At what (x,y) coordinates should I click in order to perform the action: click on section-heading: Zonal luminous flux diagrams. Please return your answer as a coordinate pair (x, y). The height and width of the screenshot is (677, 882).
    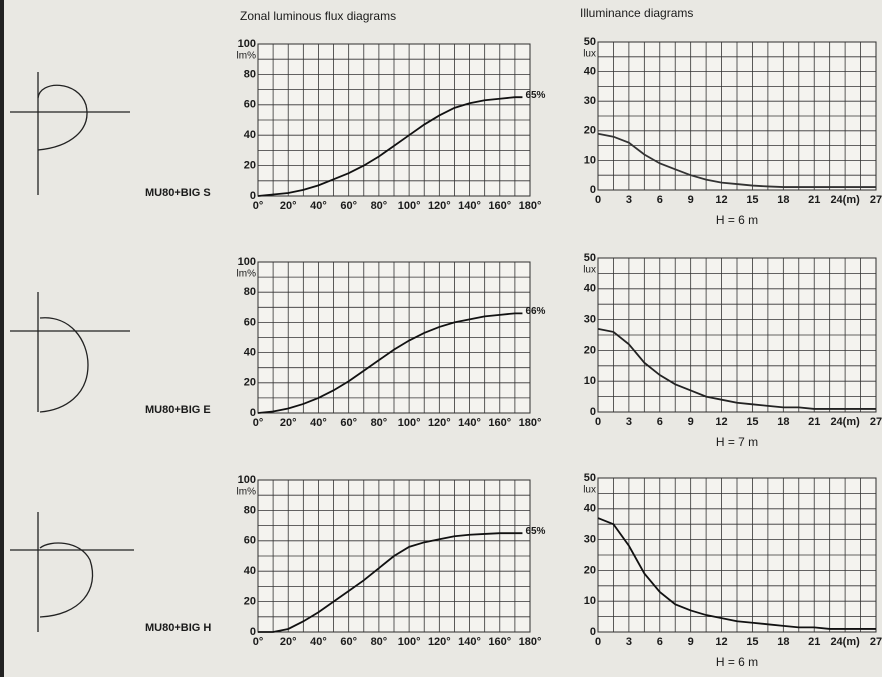
    Looking at the image, I should click on (318, 16).